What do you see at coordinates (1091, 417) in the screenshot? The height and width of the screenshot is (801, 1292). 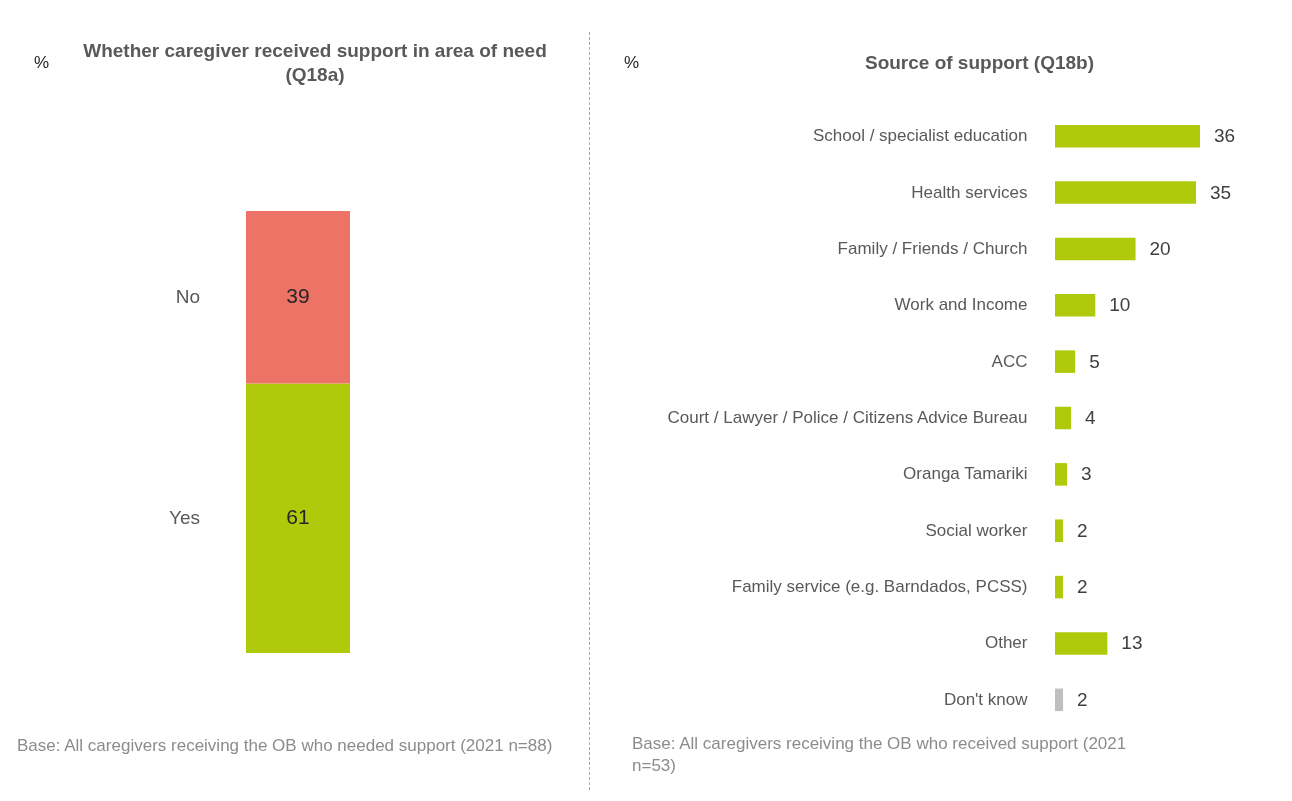 I see `data-label: 4` at bounding box center [1091, 417].